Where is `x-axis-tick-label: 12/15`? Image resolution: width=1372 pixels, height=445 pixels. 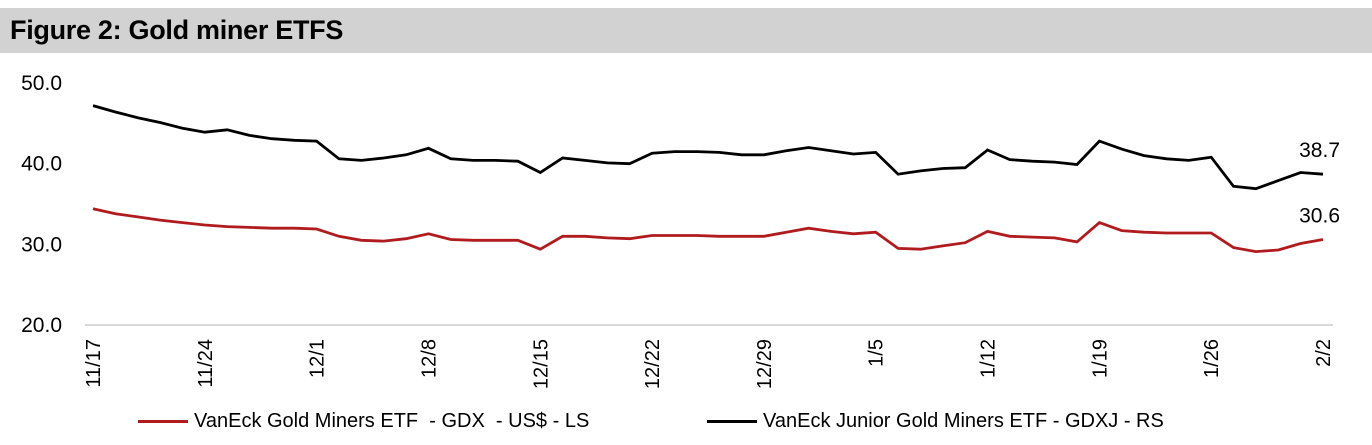 x-axis-tick-label: 12/15 is located at coordinates (541, 364).